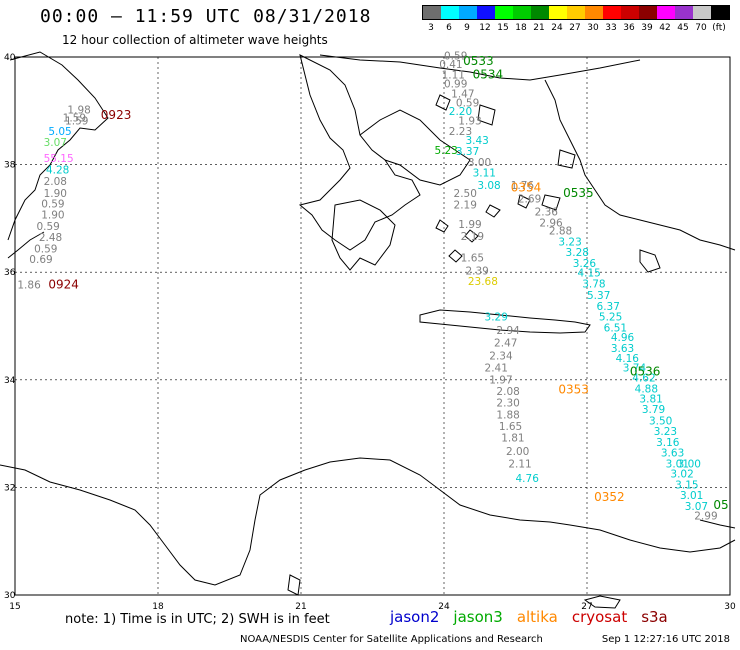 The width and height of the screenshot is (740, 650). What do you see at coordinates (643, 378) in the screenshot?
I see `swh-value: 4.62` at bounding box center [643, 378].